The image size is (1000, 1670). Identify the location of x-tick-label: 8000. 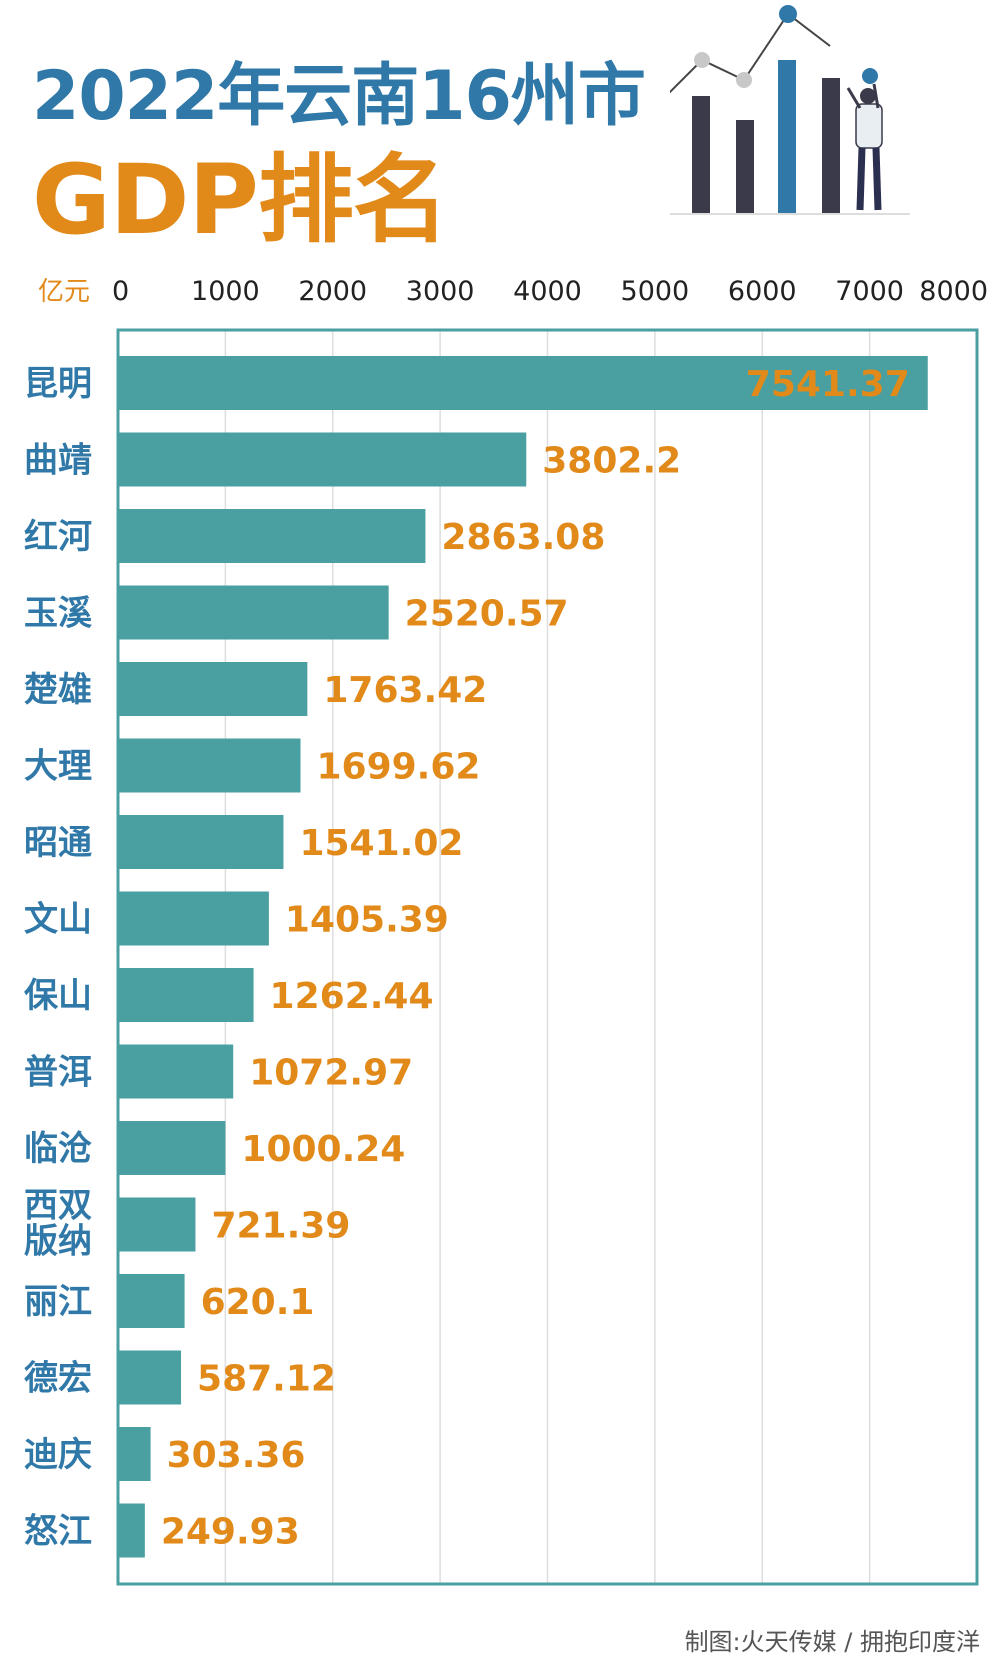
(953, 291).